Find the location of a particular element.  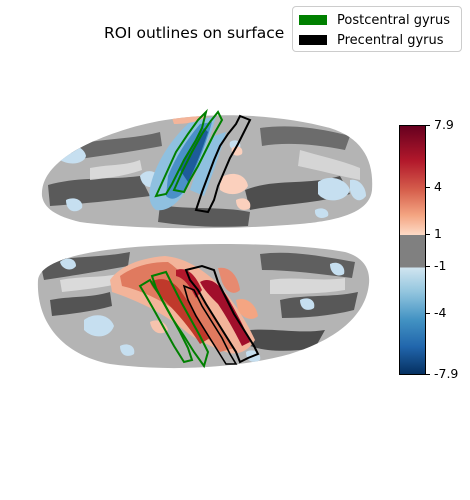

legend-label-postcentral: Postcentral gyrus is located at coordinates (394, 20).